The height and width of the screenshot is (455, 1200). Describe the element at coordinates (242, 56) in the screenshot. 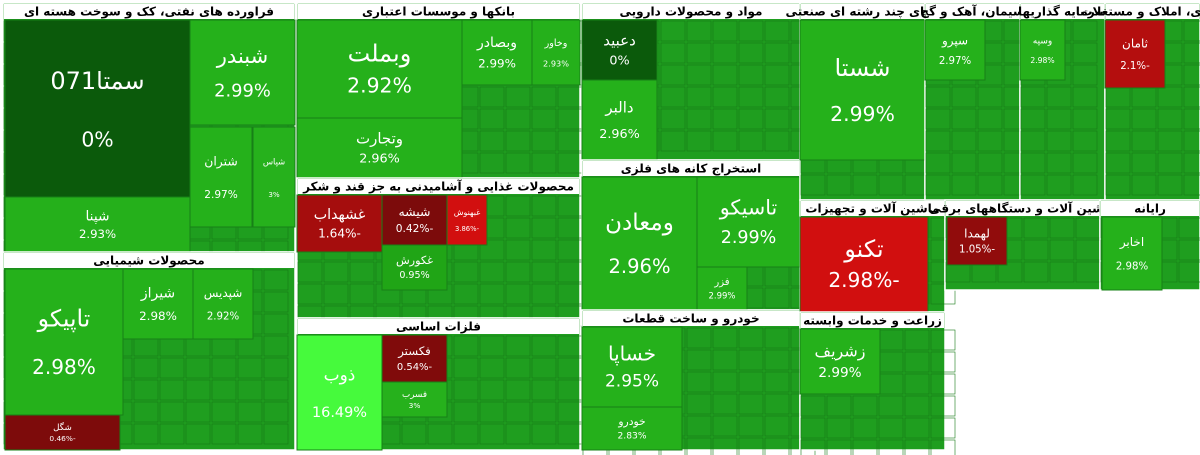

I see `tile-name: شبندر` at that location.